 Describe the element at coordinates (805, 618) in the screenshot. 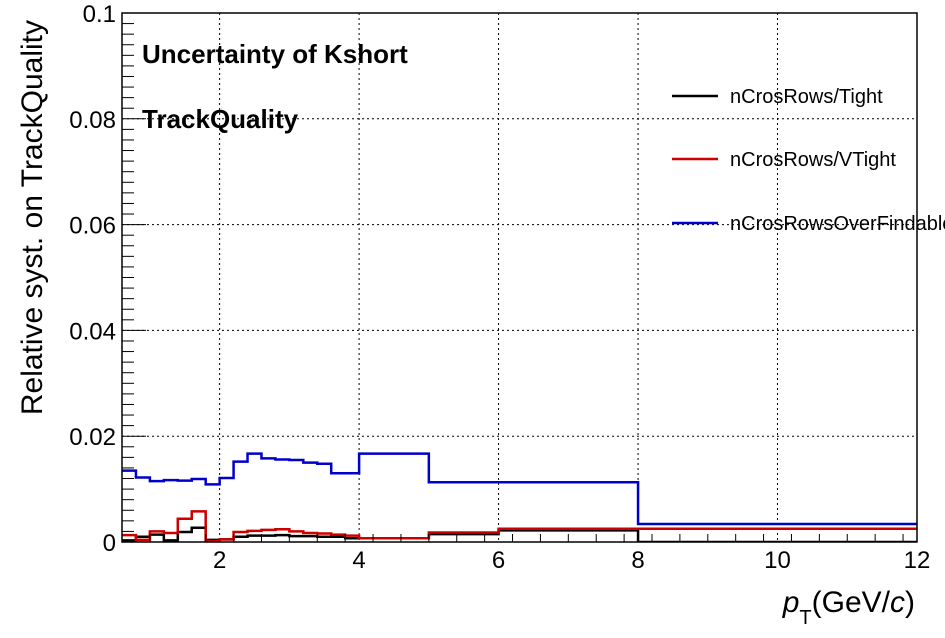

I see `x-axis-subscript: T` at that location.